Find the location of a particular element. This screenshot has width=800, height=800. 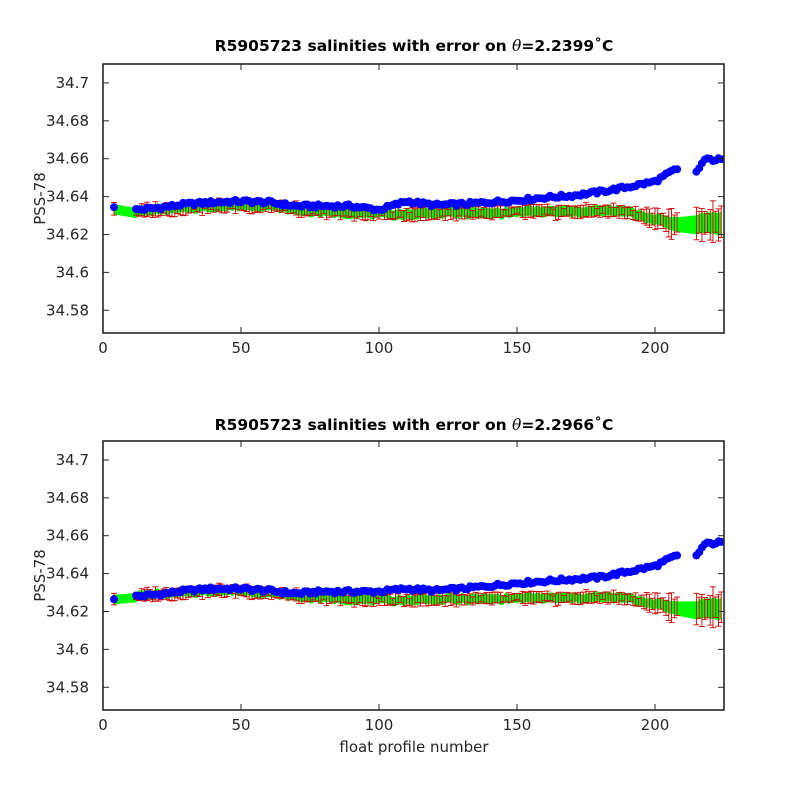

x-axis-label: float profile number is located at coordinates (414, 747).